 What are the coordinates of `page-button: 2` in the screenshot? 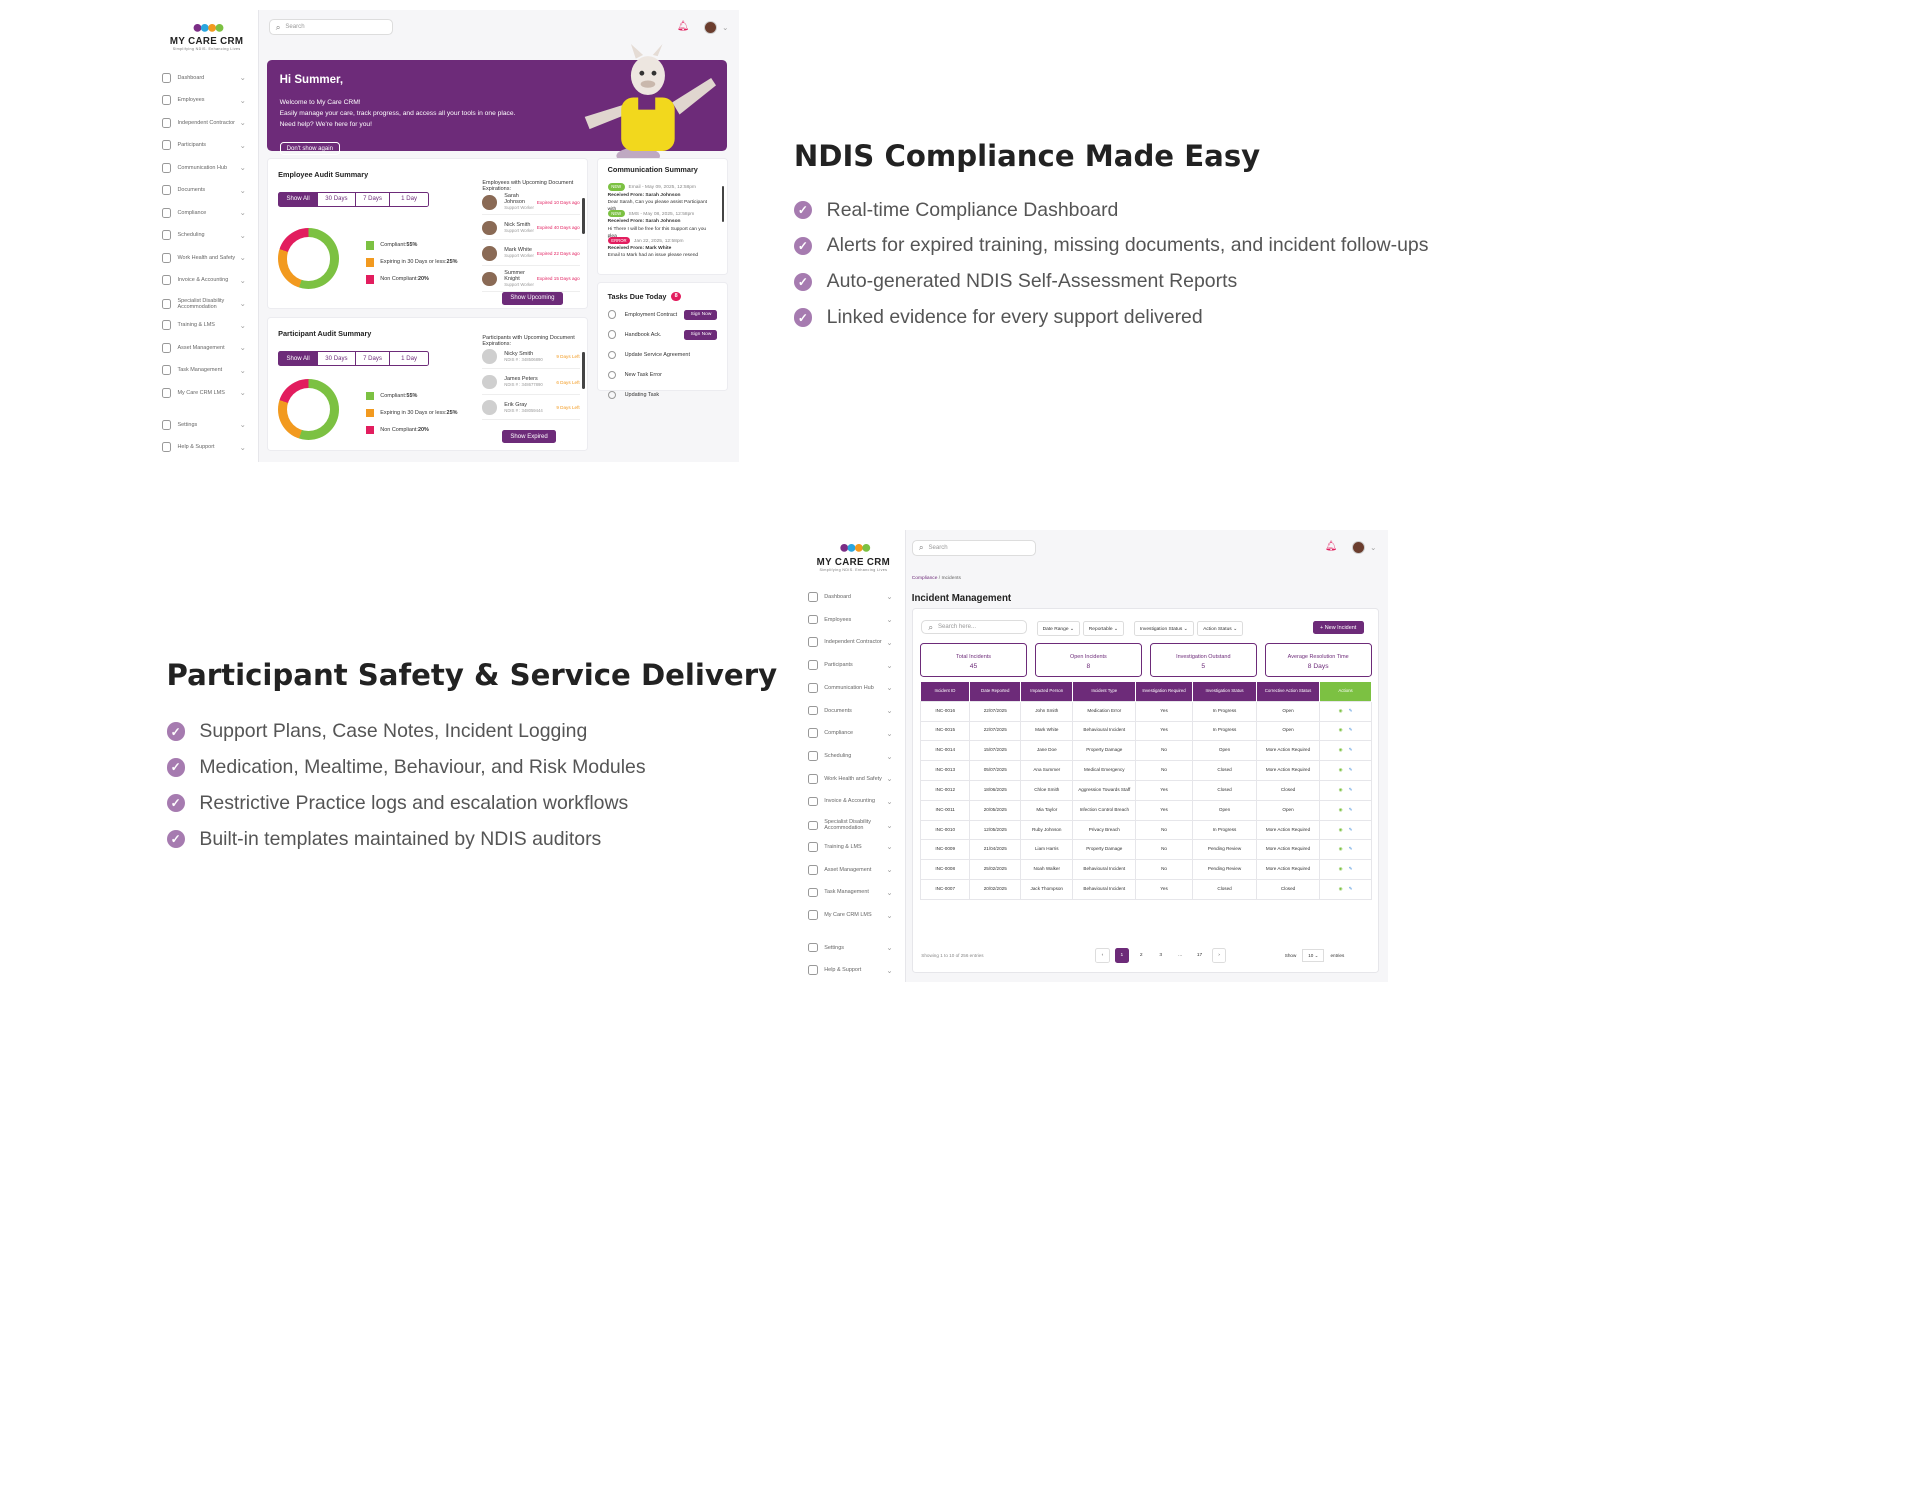 It's located at (1141, 955).